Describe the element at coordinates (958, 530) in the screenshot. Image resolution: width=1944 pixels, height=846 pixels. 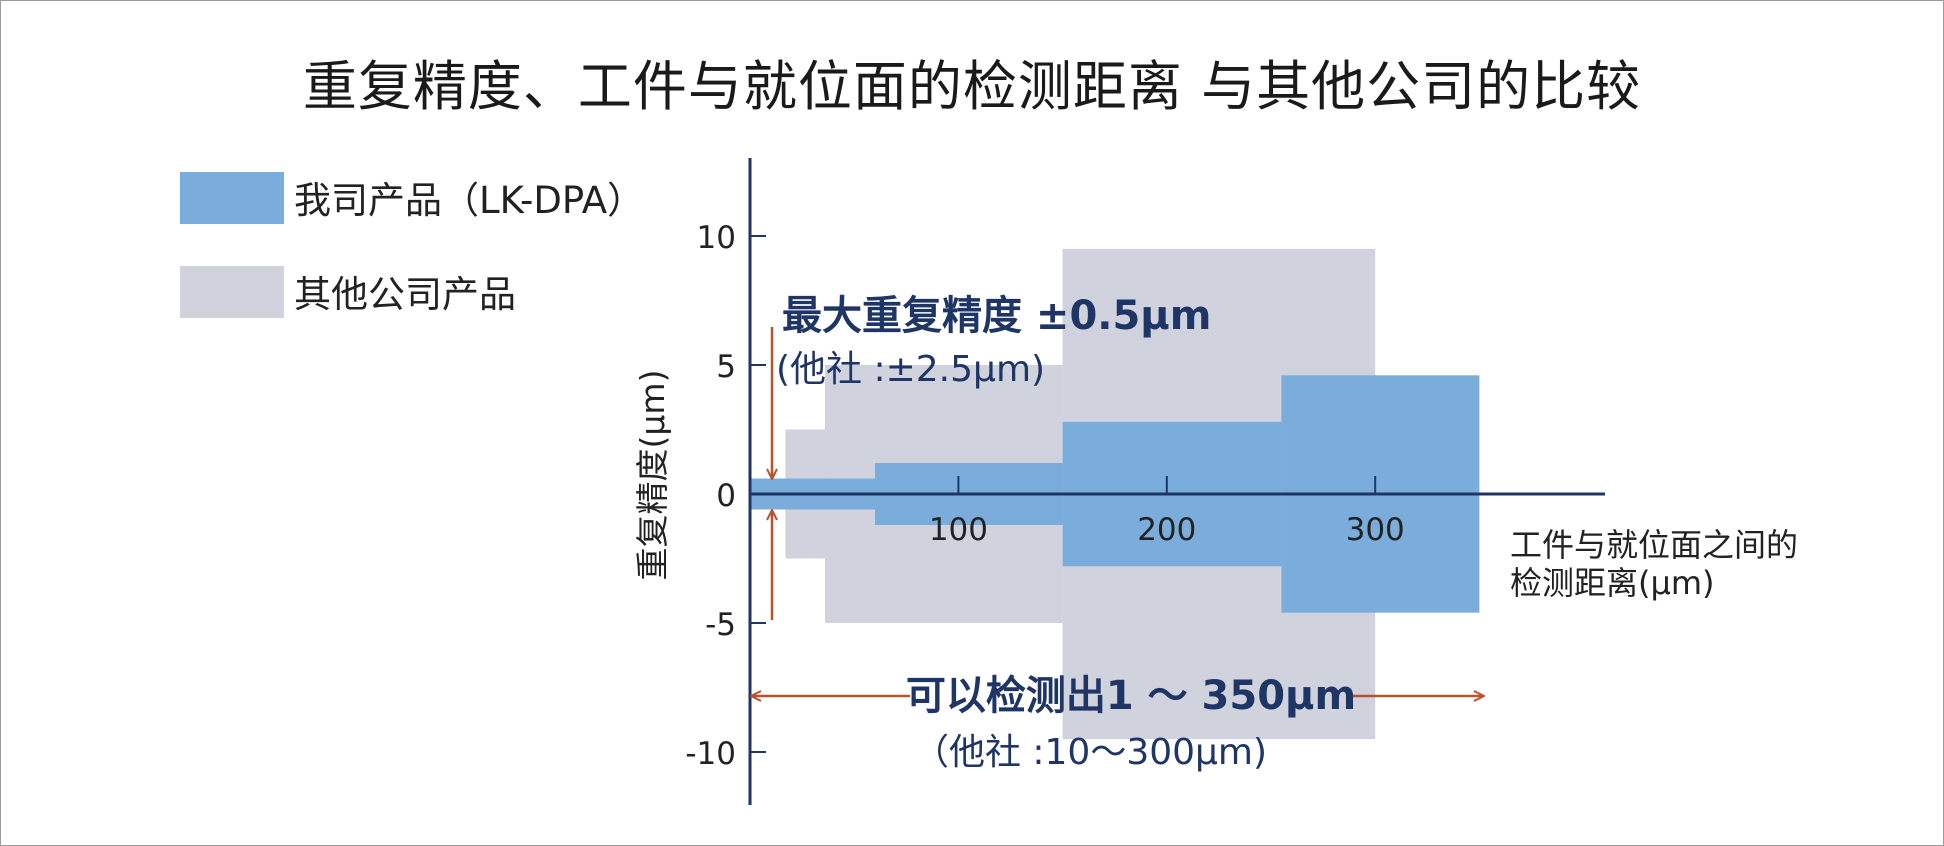
I see `x-tick-label-100: 100` at that location.